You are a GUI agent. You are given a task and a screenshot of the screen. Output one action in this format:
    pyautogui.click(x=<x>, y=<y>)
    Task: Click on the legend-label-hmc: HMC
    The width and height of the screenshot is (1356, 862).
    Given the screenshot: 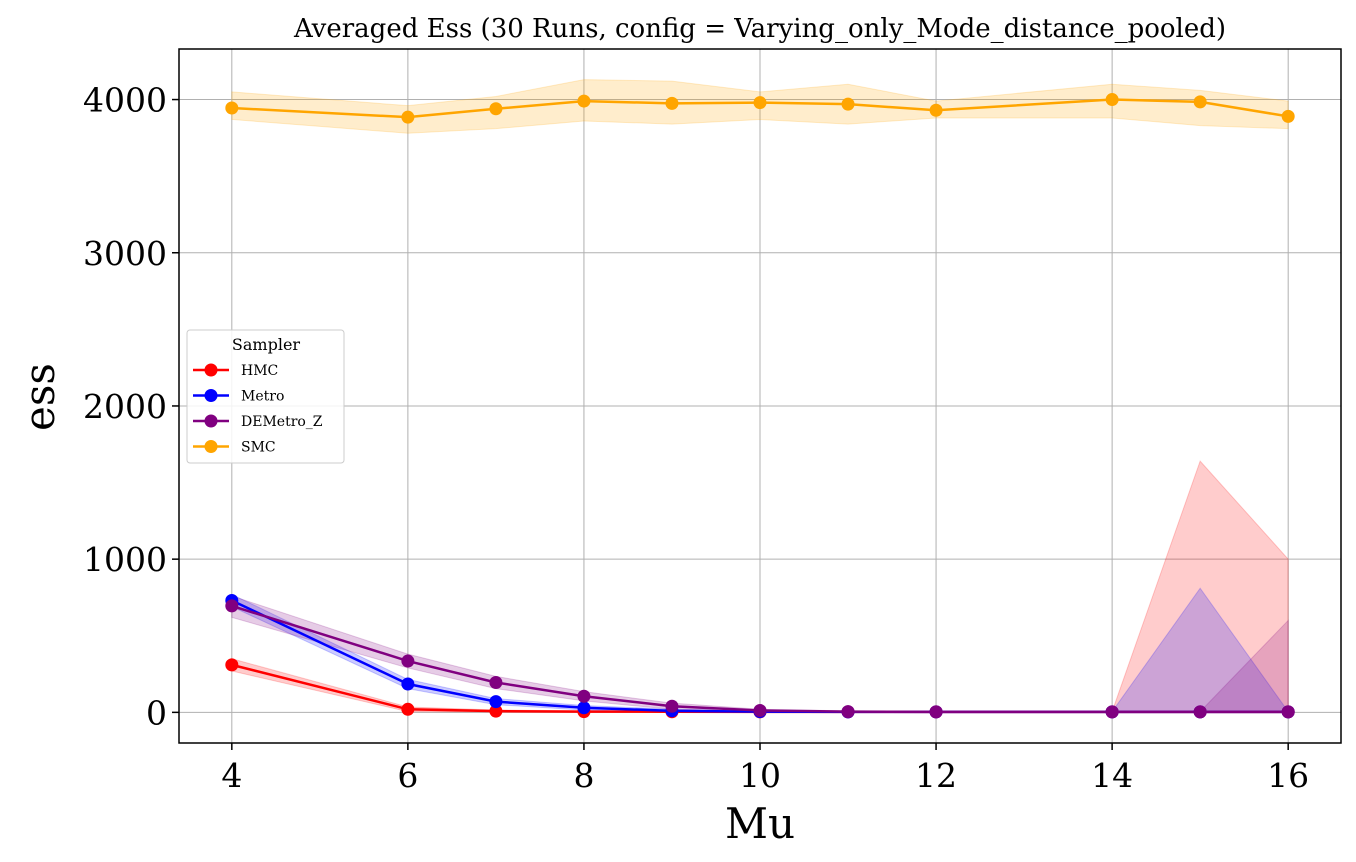 What is the action you would take?
    pyautogui.click(x=259, y=371)
    